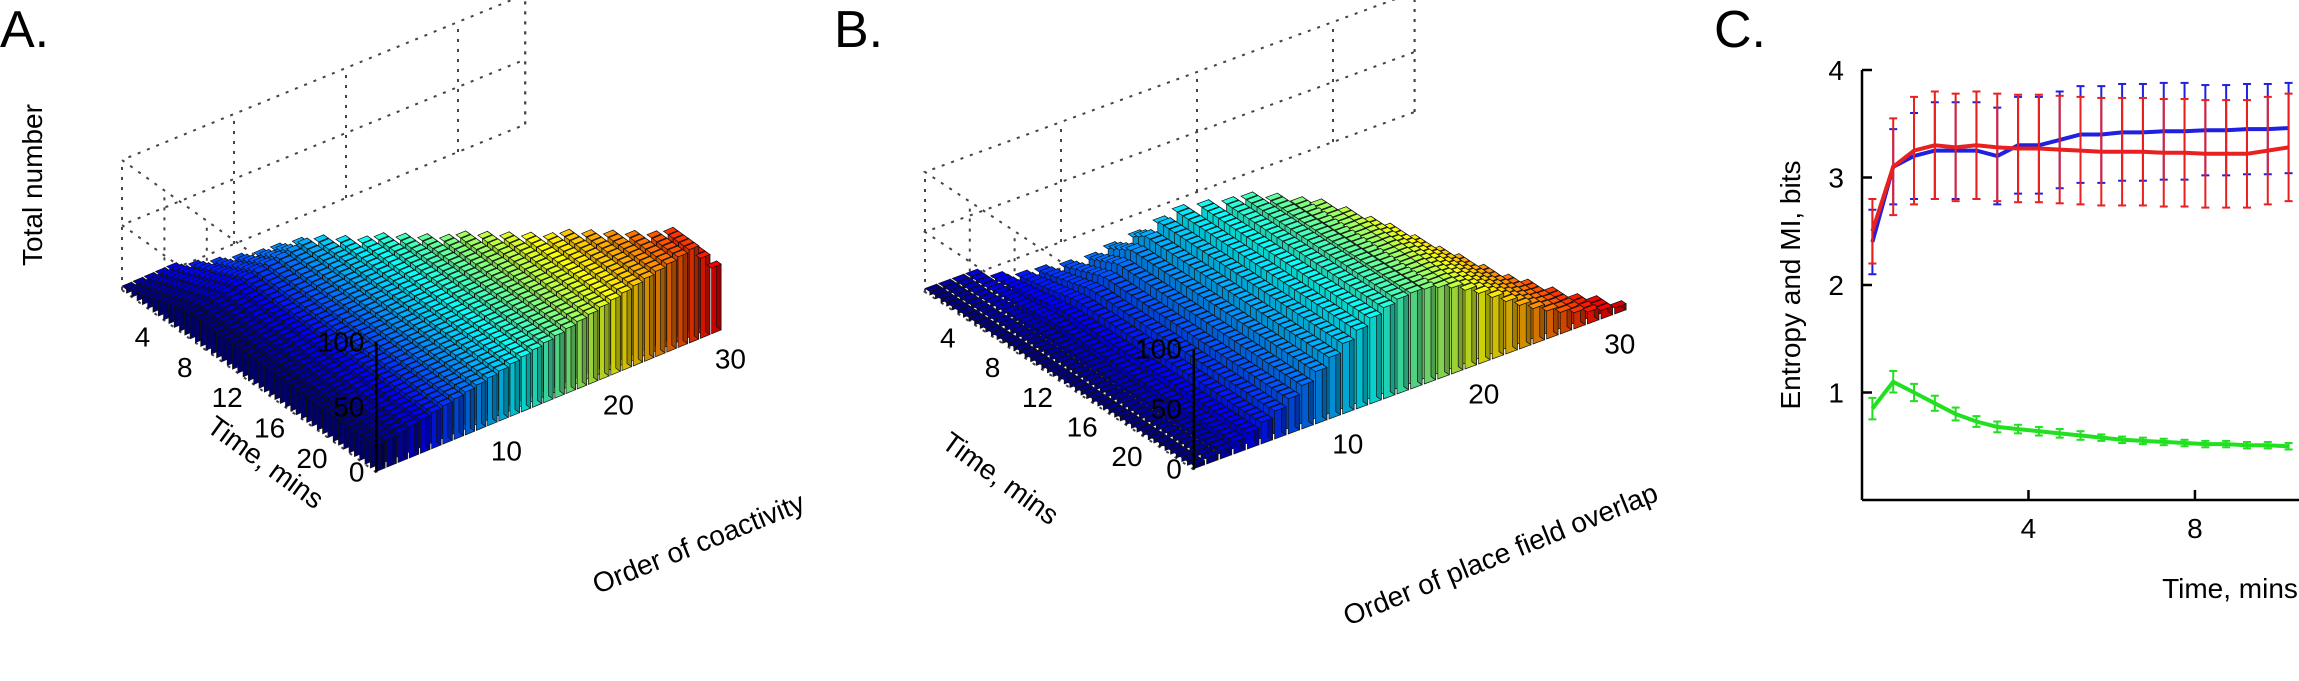 Image resolution: width=2299 pixels, height=681 pixels. What do you see at coordinates (1159, 175) in the screenshot?
I see `grid-line` at bounding box center [1159, 175].